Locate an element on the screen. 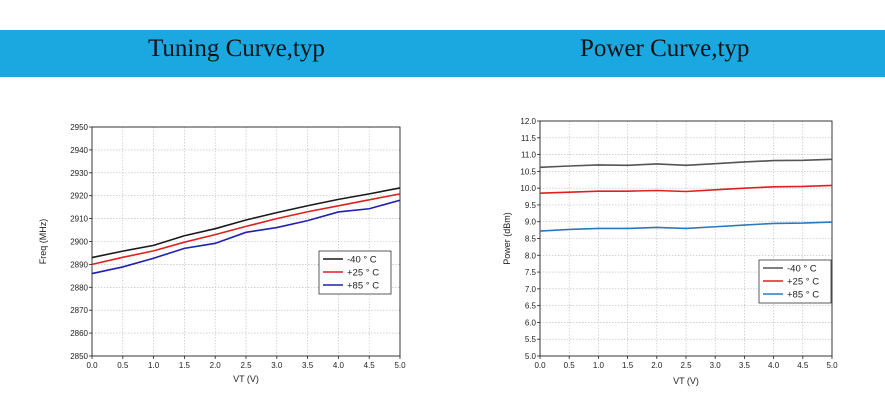 This screenshot has height=411, width=885. power-y-tick-label: 11.0 is located at coordinates (529, 155).